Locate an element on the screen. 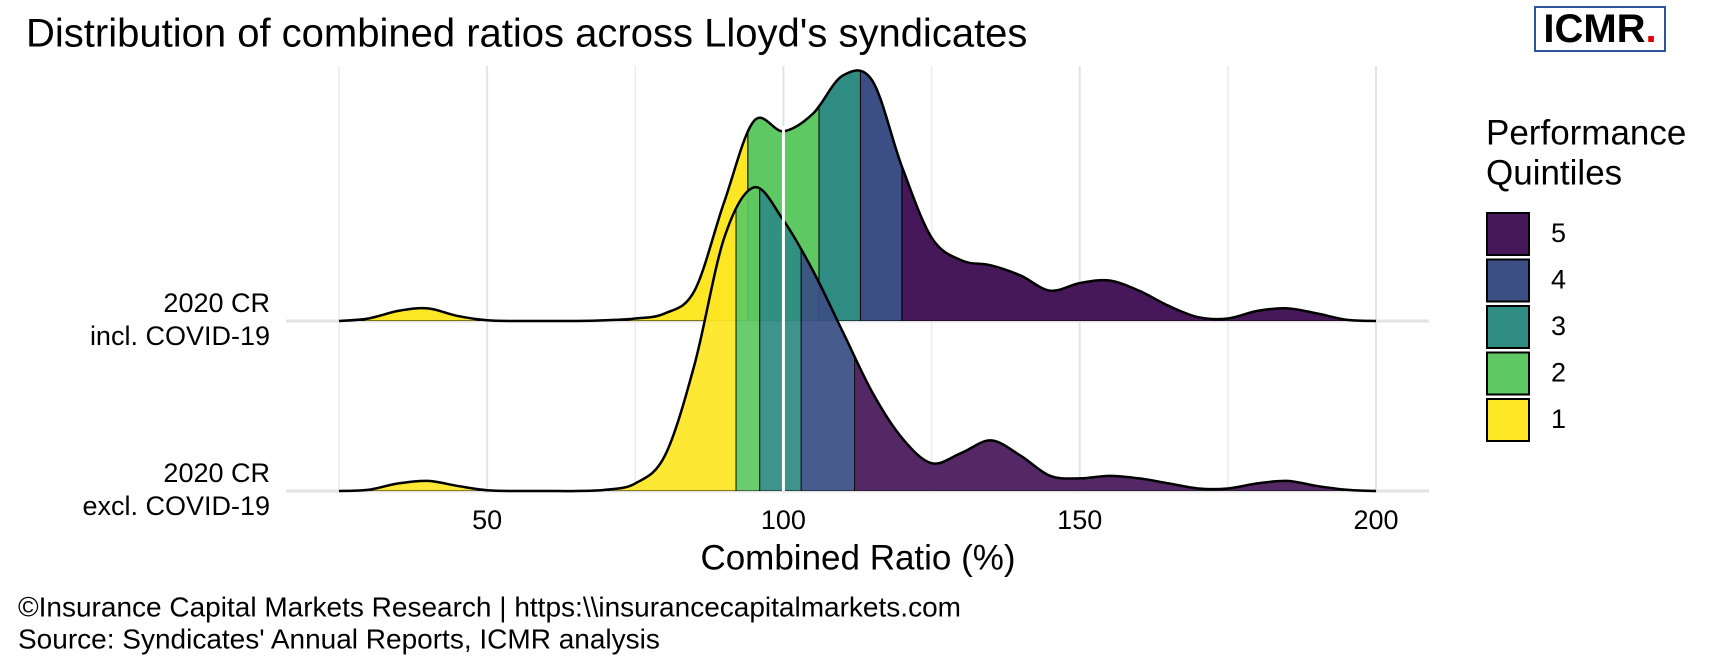  logo-box is located at coordinates (1600, 29).